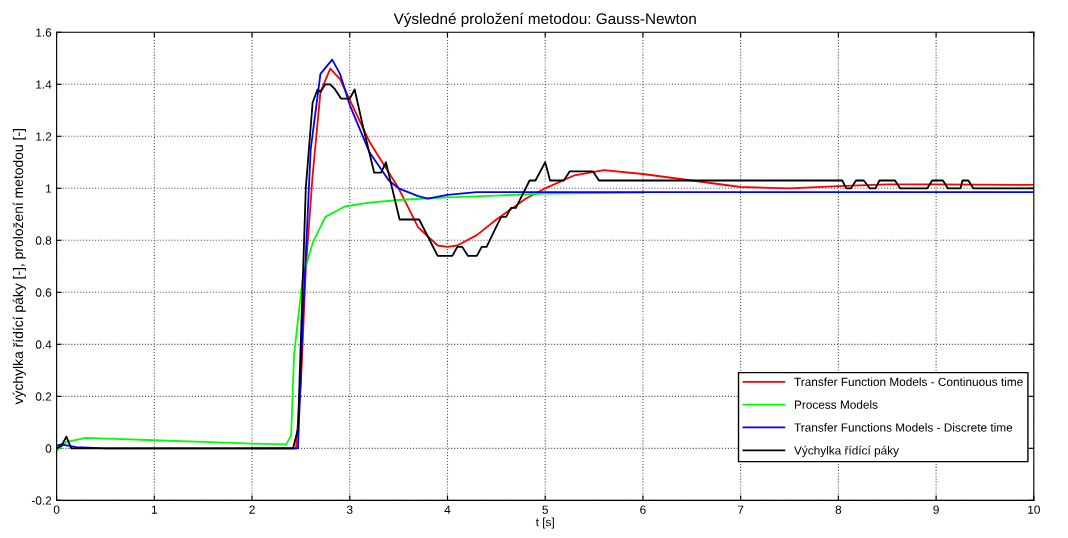 Image resolution: width=1068 pixels, height=538 pixels. What do you see at coordinates (740, 509) in the screenshot?
I see `x-tick-label: 7` at bounding box center [740, 509].